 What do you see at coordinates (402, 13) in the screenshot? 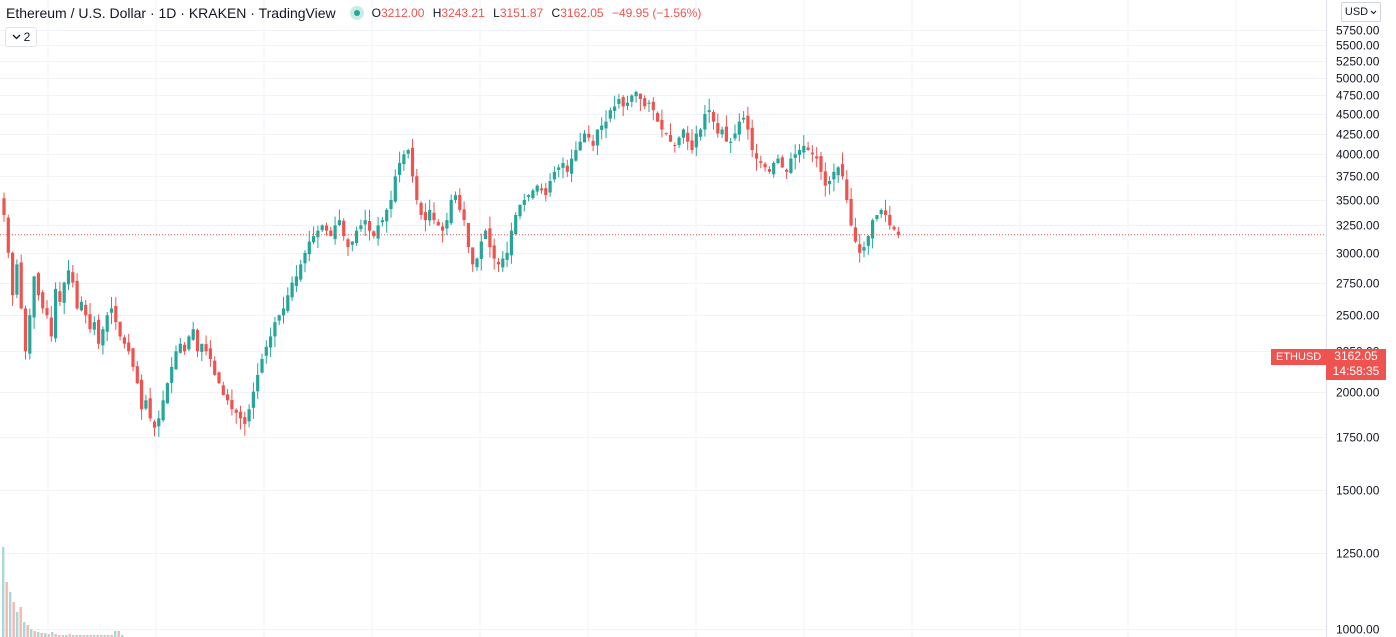
I see `open-value: 3212.00` at bounding box center [402, 13].